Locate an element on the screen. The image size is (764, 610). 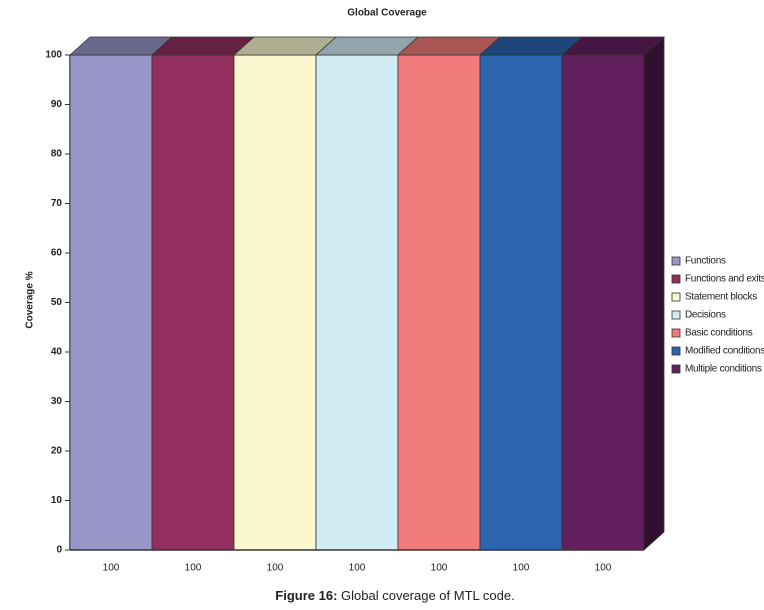
y-tick-label: 70 is located at coordinates (57, 203).